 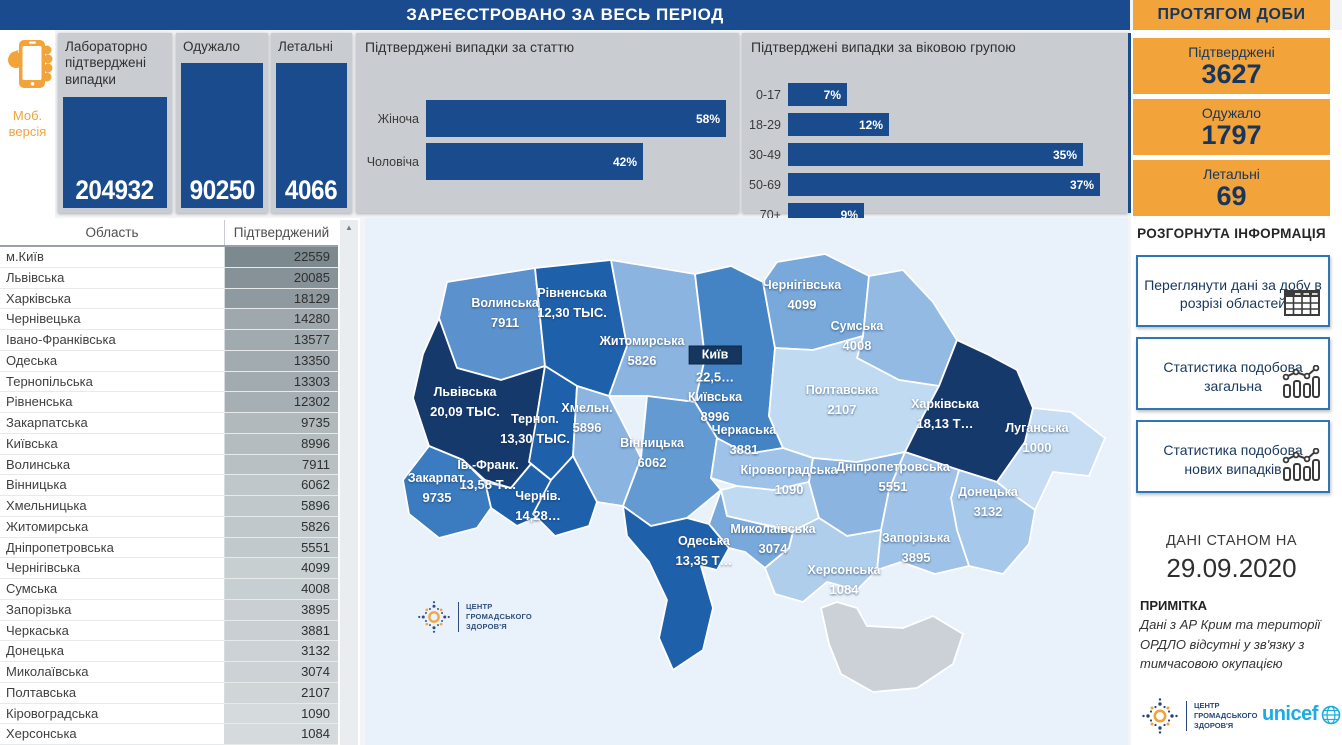 I want to click on button-daily-stats-new-label: Статистика подобова нових випадків, so click(x=1233, y=459).